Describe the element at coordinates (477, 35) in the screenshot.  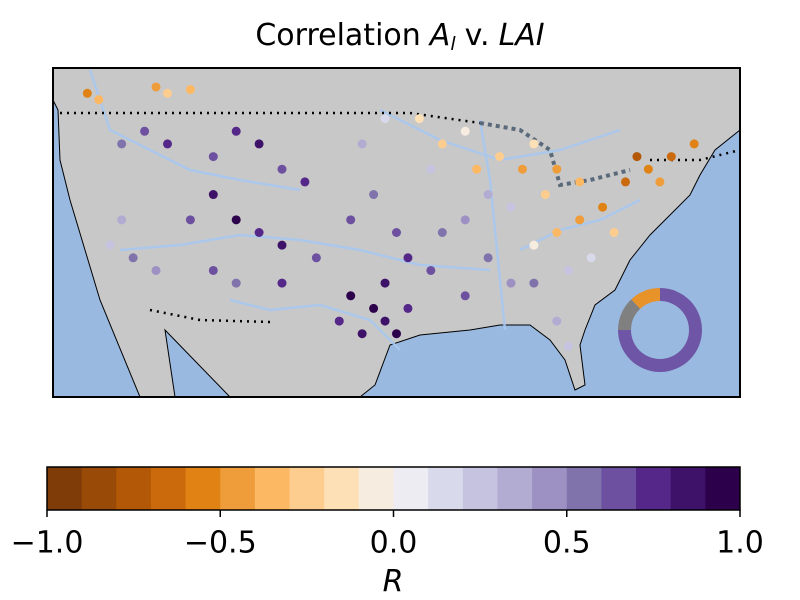
I see `title-mid: v.` at that location.